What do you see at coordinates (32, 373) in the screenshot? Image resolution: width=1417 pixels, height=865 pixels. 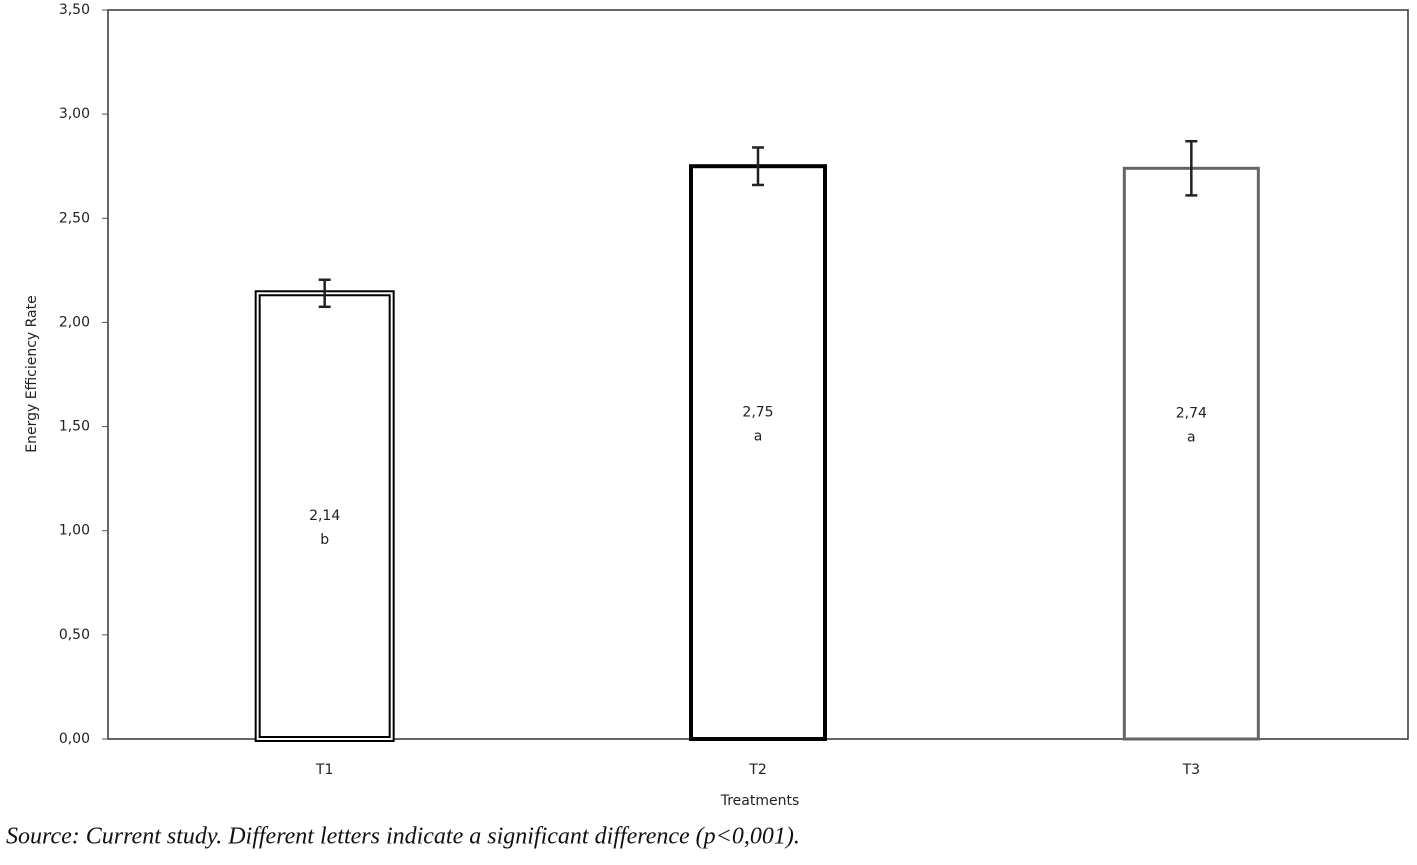 I see `y-axis-label: Energy Efficiency Rate` at bounding box center [32, 373].